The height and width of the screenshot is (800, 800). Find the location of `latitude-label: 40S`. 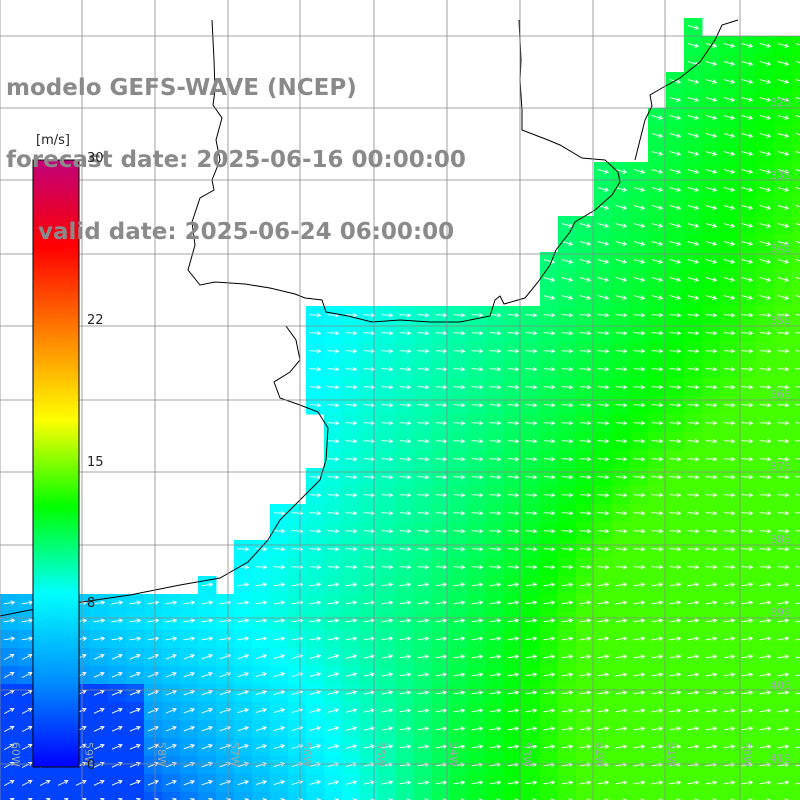

latitude-label: 40S is located at coordinates (780, 685).